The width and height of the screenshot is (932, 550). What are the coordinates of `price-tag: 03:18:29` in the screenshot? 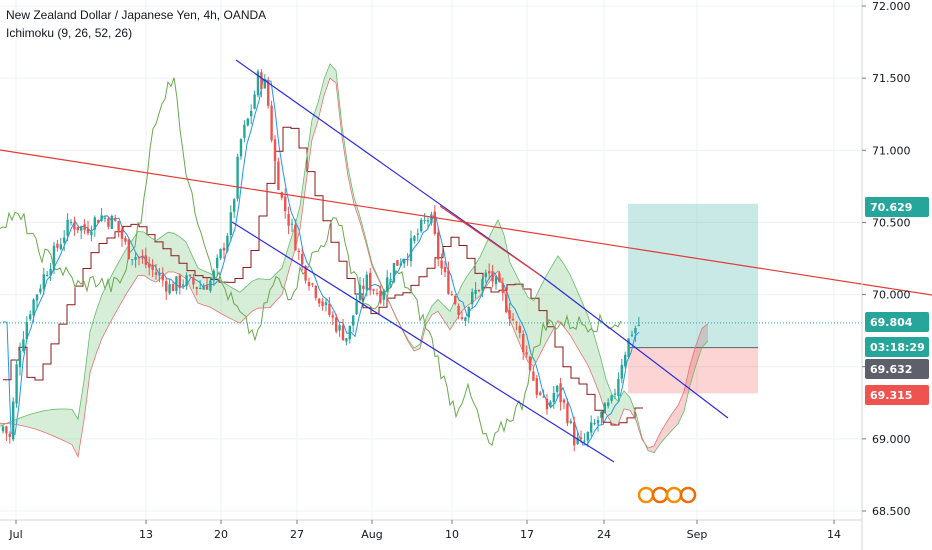 It's located at (897, 347).